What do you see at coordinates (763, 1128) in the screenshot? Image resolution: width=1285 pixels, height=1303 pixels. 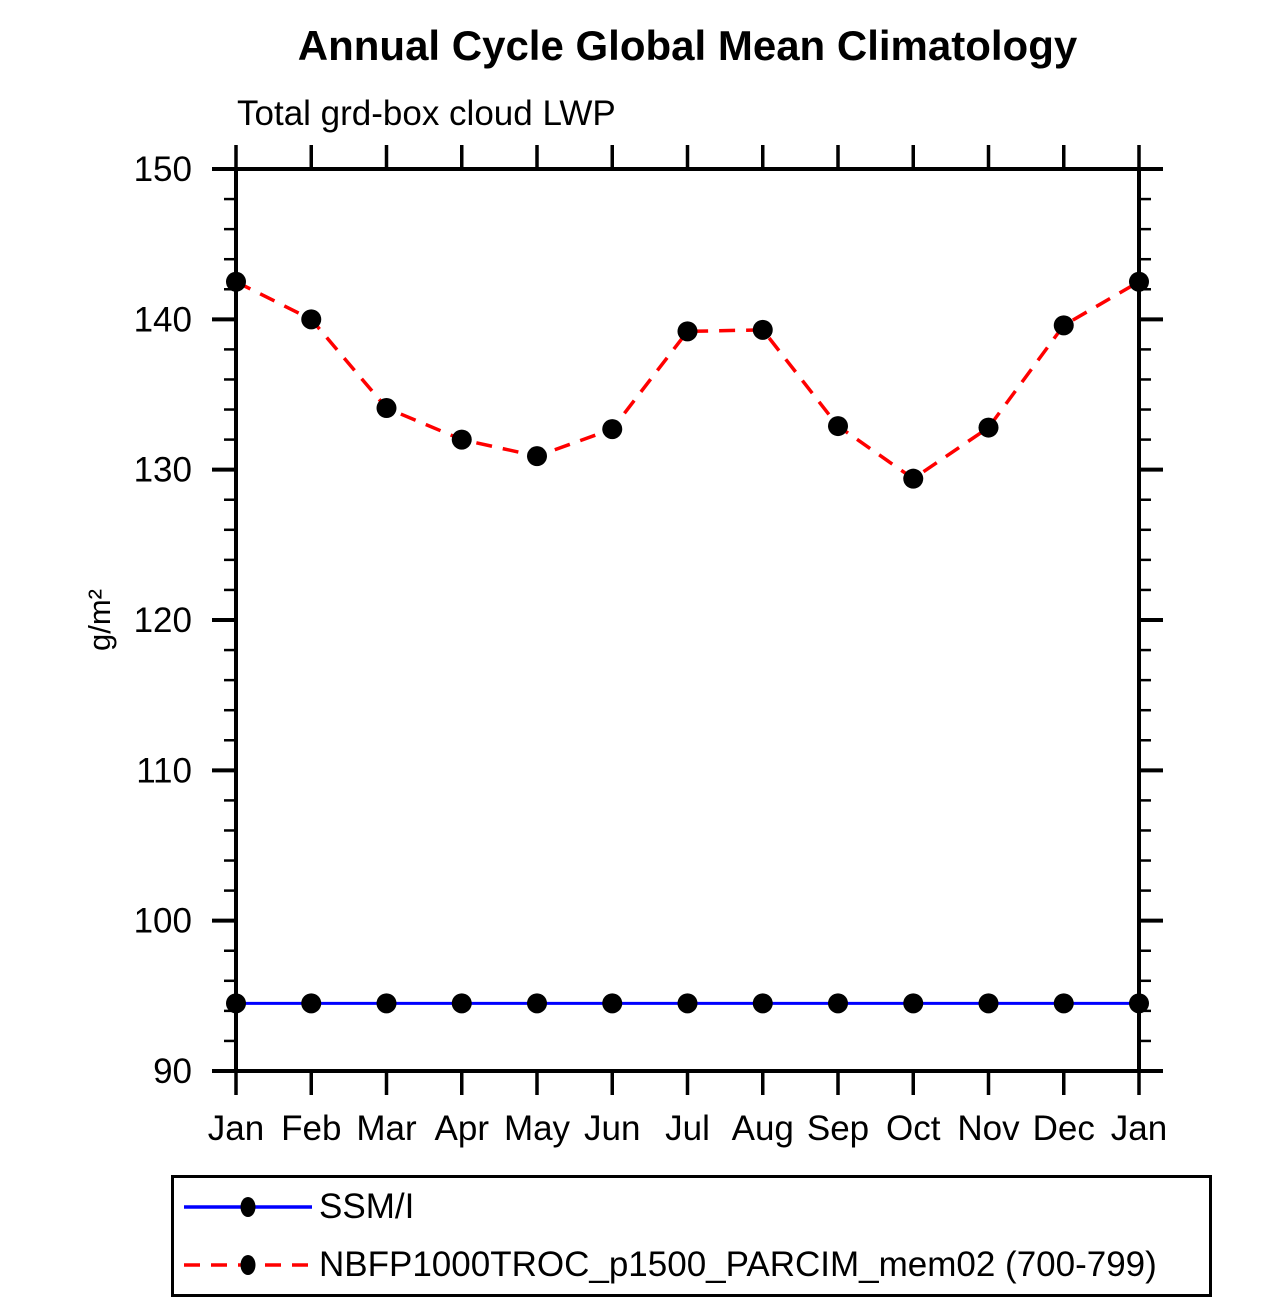 I see `x-tick-label: Aug` at bounding box center [763, 1128].